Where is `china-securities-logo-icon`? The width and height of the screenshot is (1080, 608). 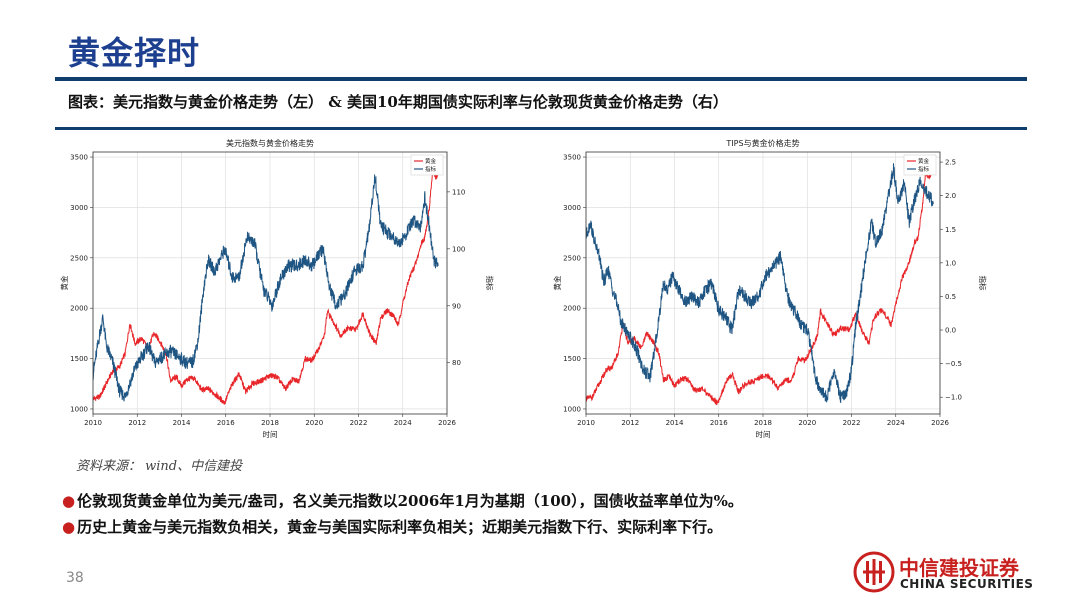 china-securities-logo-icon is located at coordinates (874, 572).